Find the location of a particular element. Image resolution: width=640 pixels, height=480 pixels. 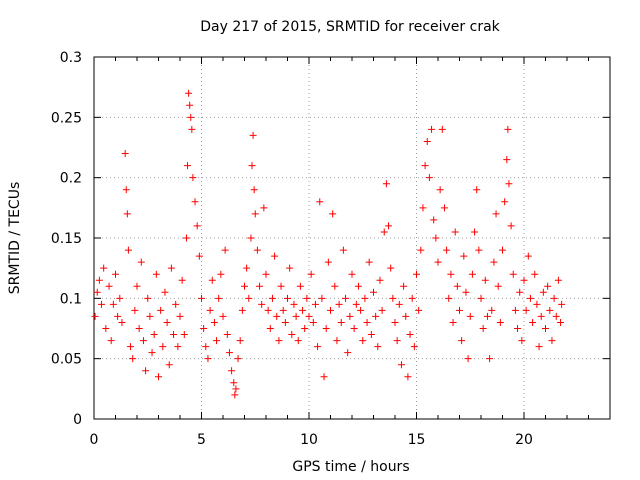

y-tick-label: 0.3 is located at coordinates (71, 58).